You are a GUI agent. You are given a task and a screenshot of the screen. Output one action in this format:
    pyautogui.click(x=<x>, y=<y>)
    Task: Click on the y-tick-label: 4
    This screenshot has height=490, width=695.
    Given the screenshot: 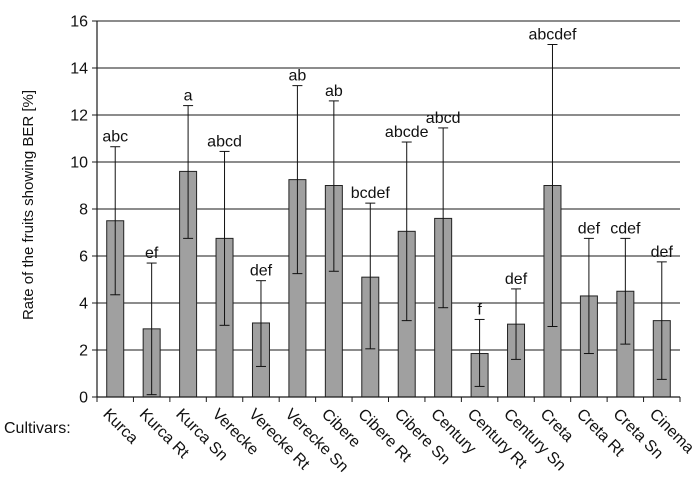 What is the action you would take?
    pyautogui.click(x=83, y=304)
    